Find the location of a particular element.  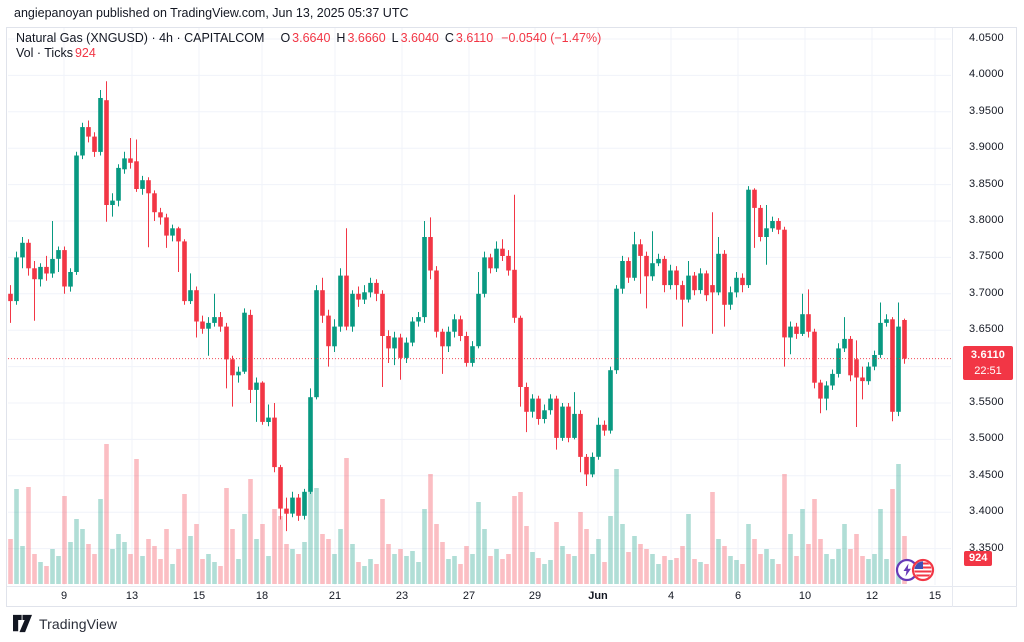

tradingview-branding: TradingView is located at coordinates (64, 623).